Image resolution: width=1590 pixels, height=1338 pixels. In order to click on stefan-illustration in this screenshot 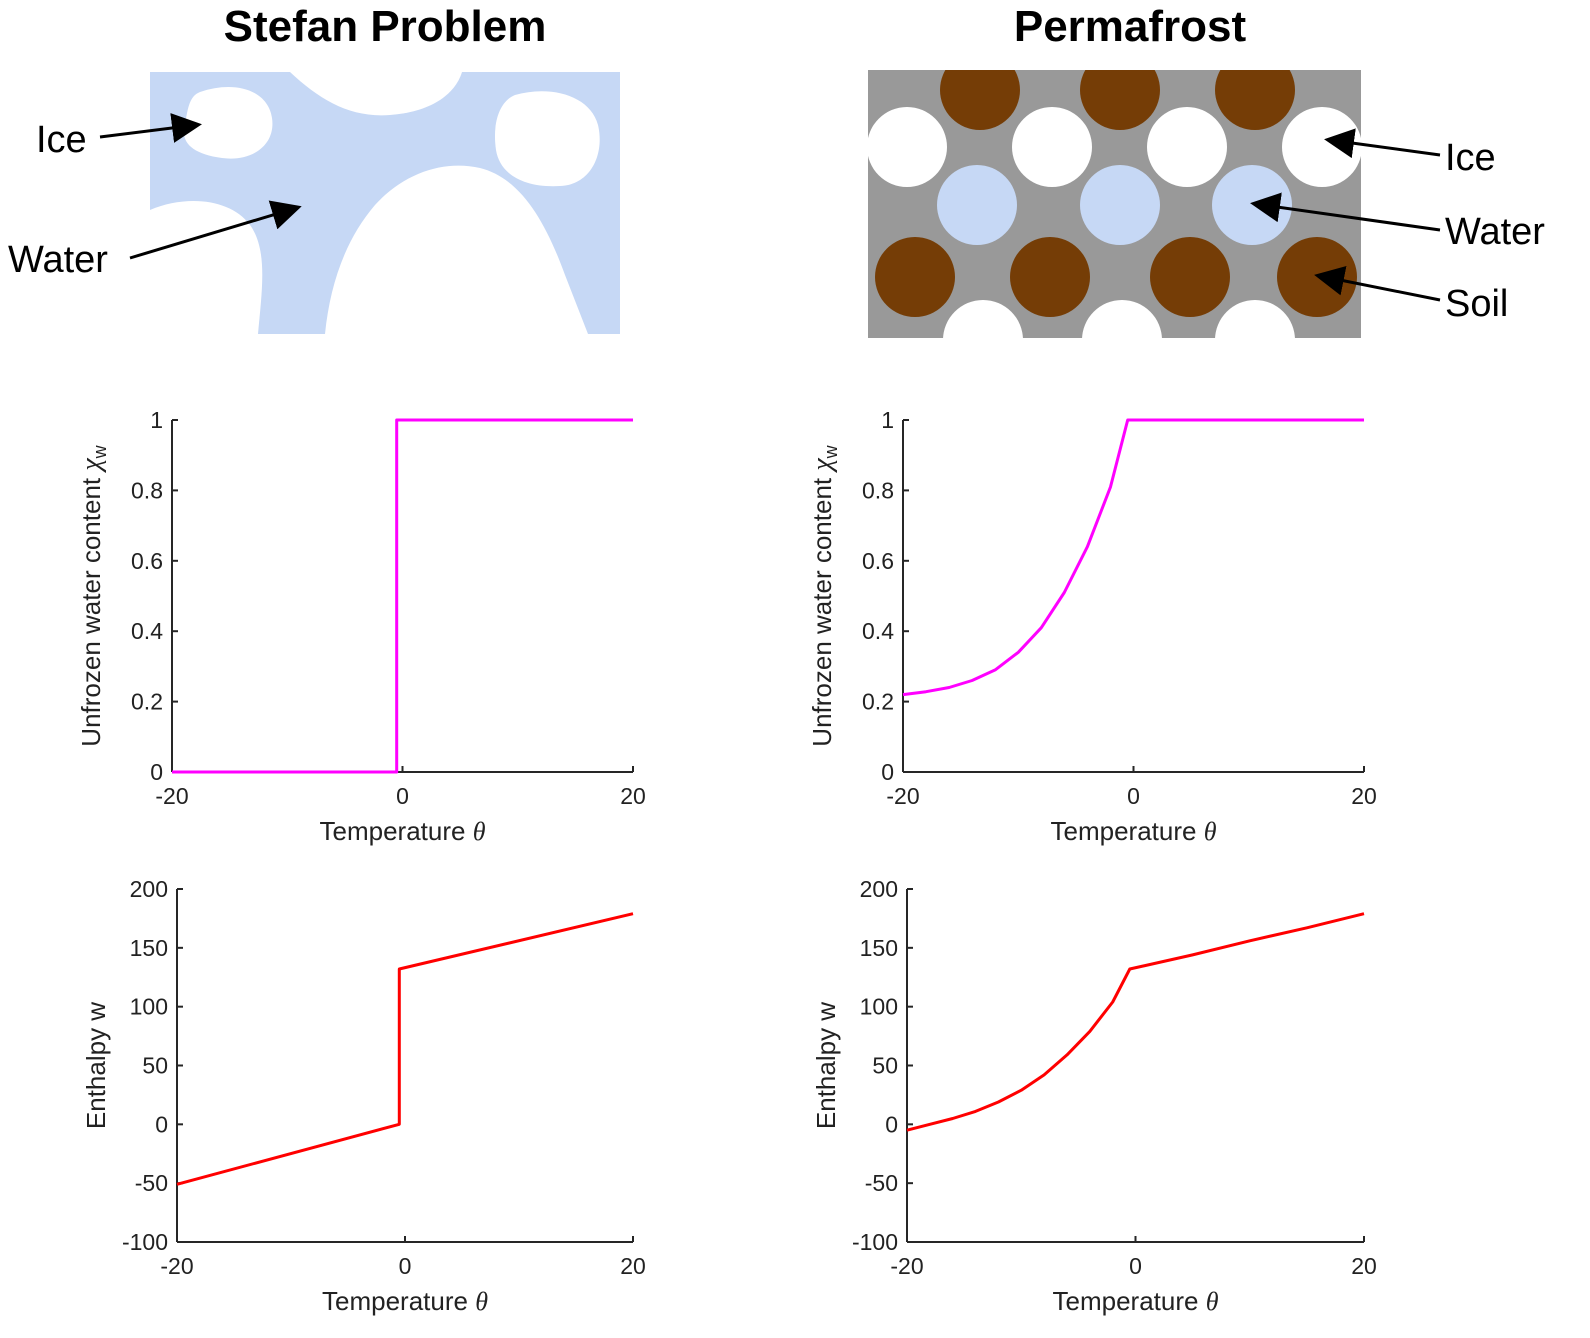, I will do `click(385, 203)`.